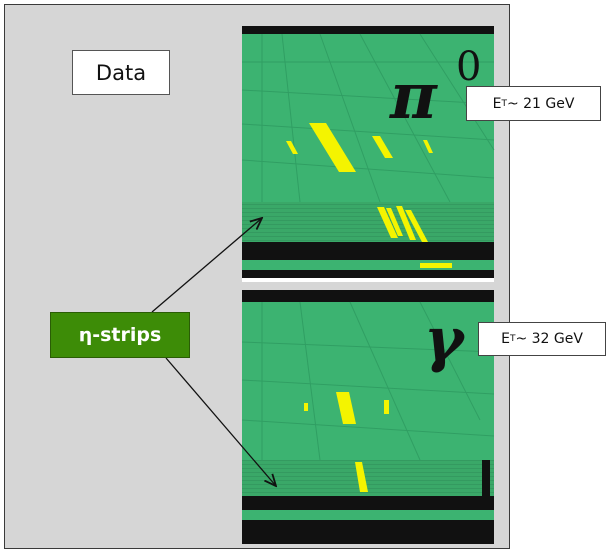  I want to click on eta-strips-label: η-strips, so click(120, 335).